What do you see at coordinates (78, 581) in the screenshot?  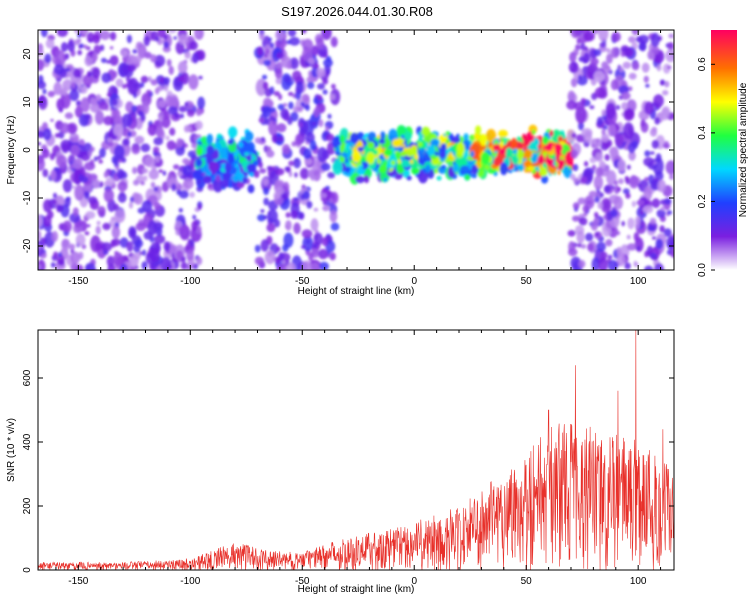 I see `x-tick-label: -150` at bounding box center [78, 581].